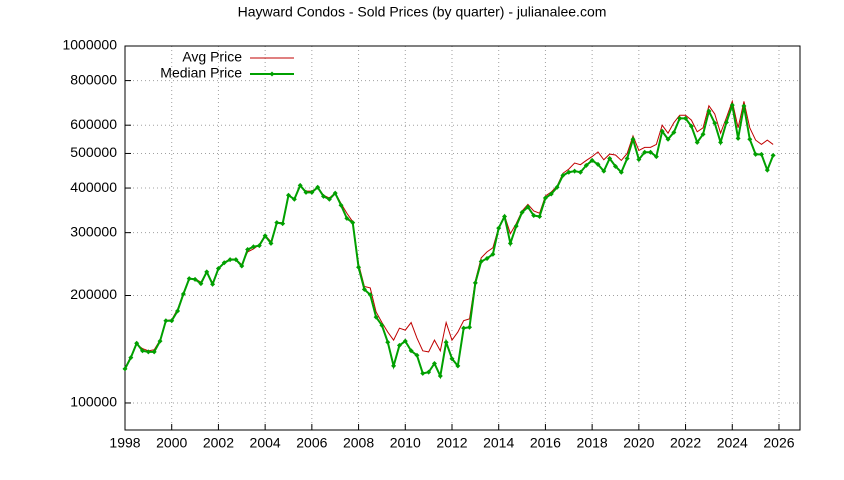 Image resolution: width=844 pixels, height=480 pixels. Describe the element at coordinates (218, 443) in the screenshot. I see `x-tick-label: 2002` at that location.